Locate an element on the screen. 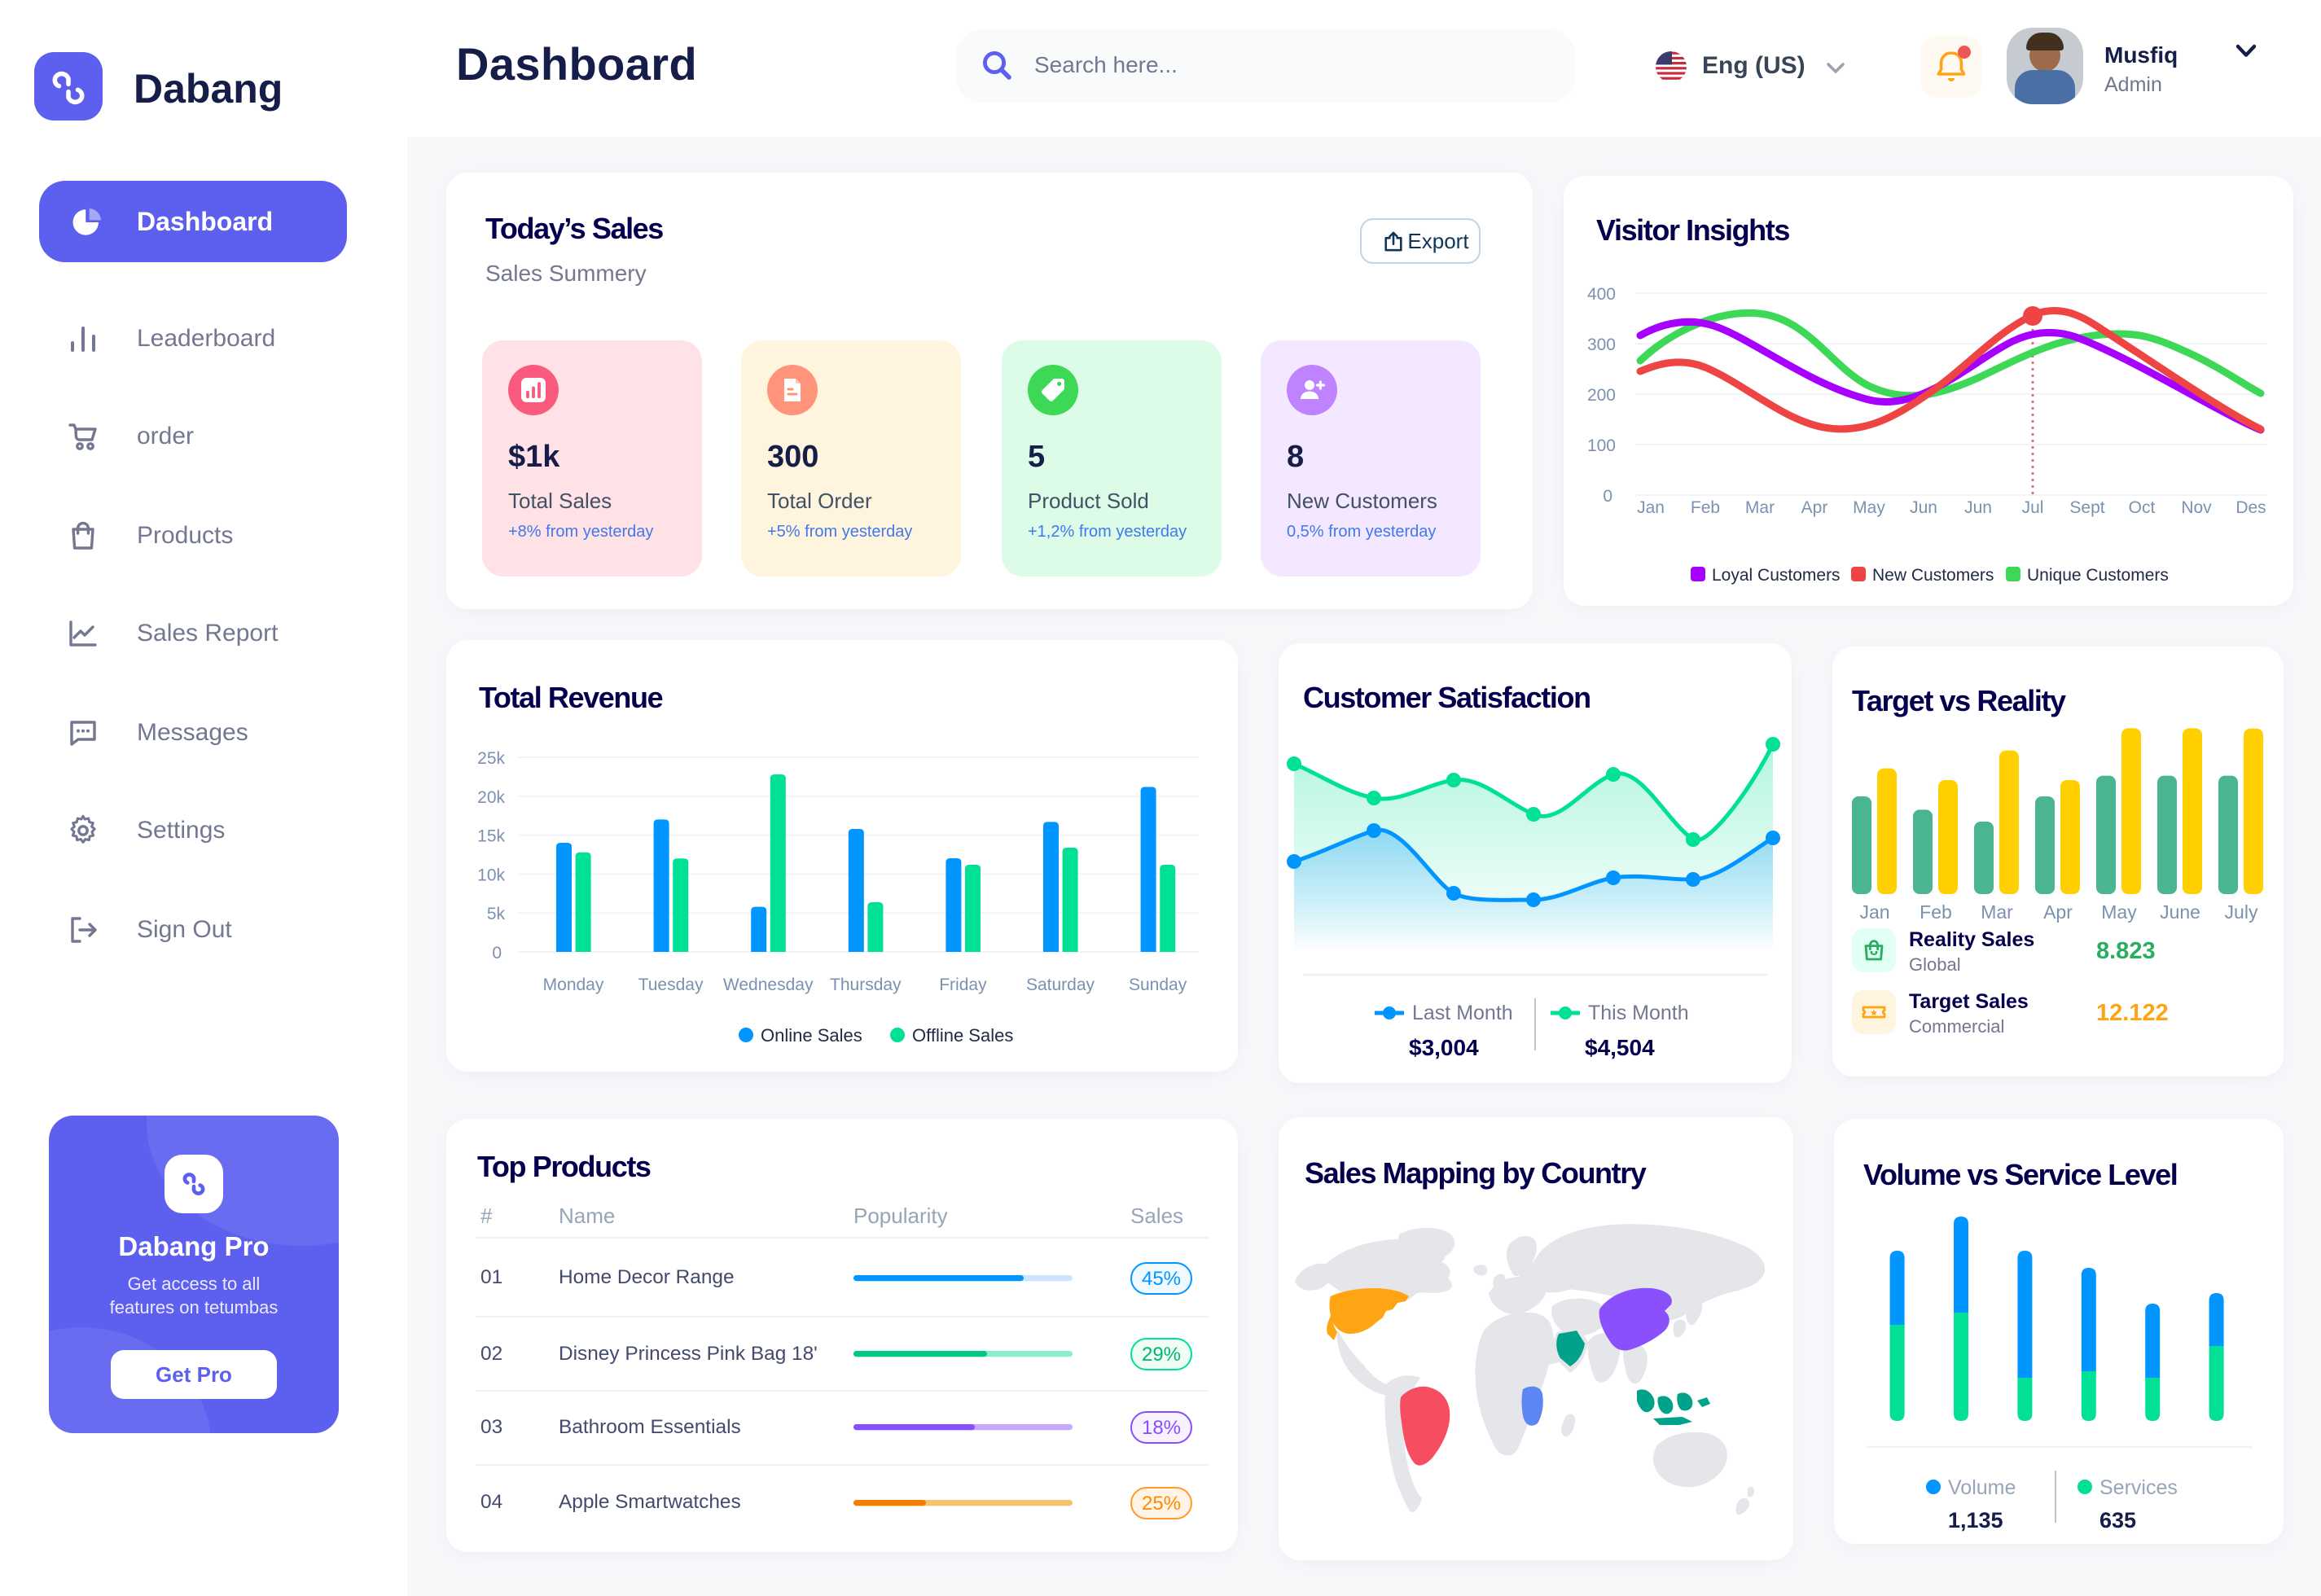  svg-text: 03 is located at coordinates (491, 1427).